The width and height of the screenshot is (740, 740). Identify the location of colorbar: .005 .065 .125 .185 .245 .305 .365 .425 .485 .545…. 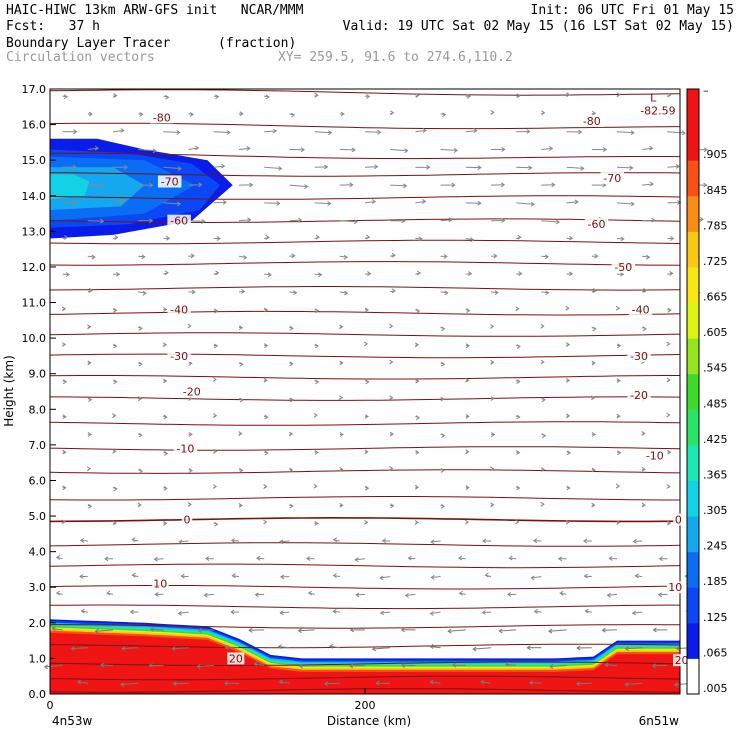
(707, 389).